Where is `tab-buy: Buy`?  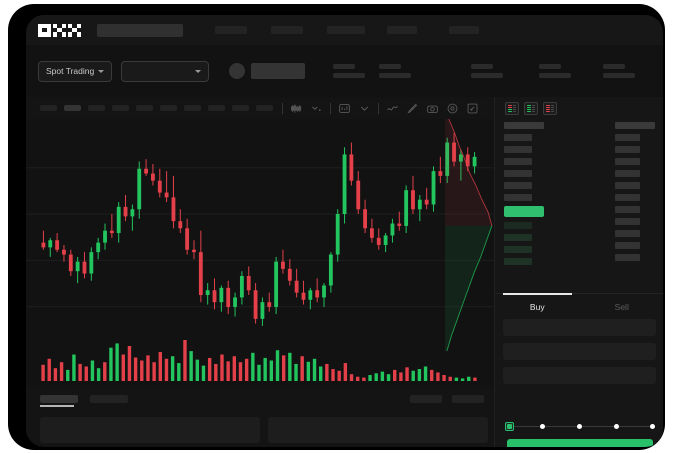
tab-buy: Buy is located at coordinates (537, 306).